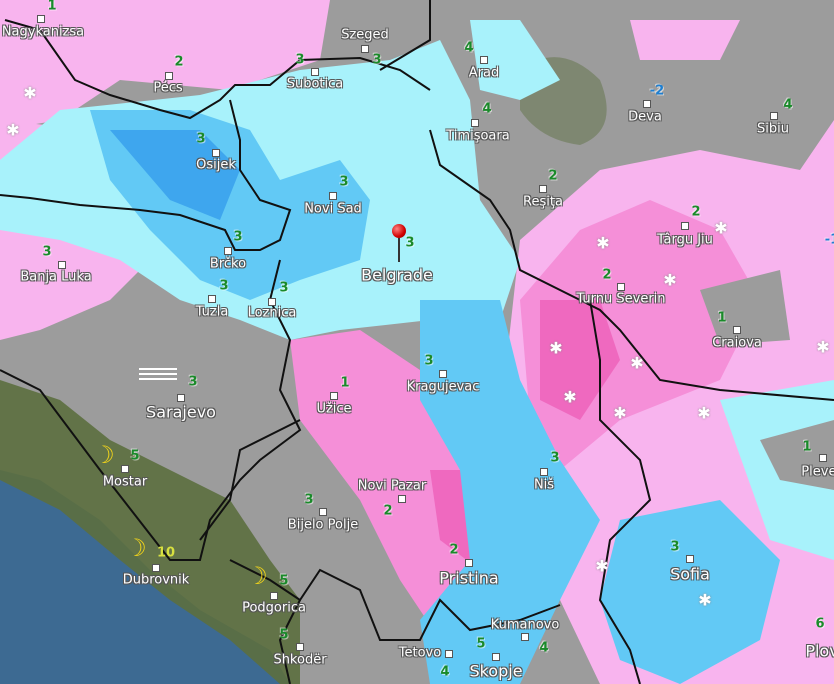 The image size is (834, 684). I want to click on city-label: Nagykanizsa, so click(43, 32).